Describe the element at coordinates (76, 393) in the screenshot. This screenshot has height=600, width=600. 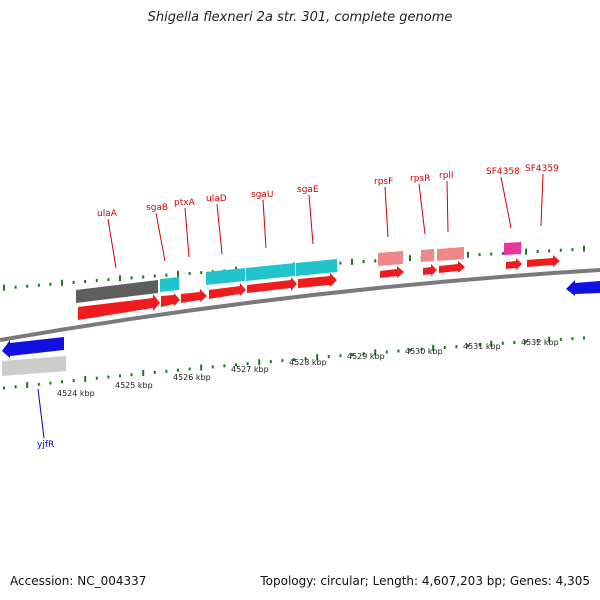
I see `scale-tick-label: 4524 kbp` at that location.